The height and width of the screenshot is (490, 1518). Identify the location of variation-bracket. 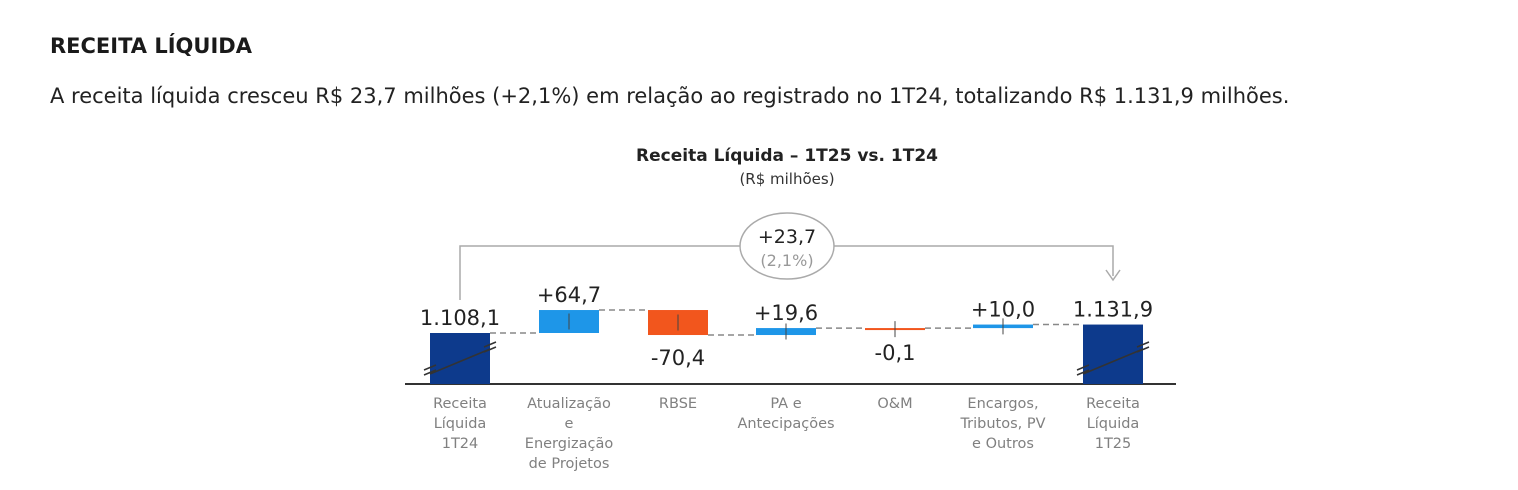
(786, 272).